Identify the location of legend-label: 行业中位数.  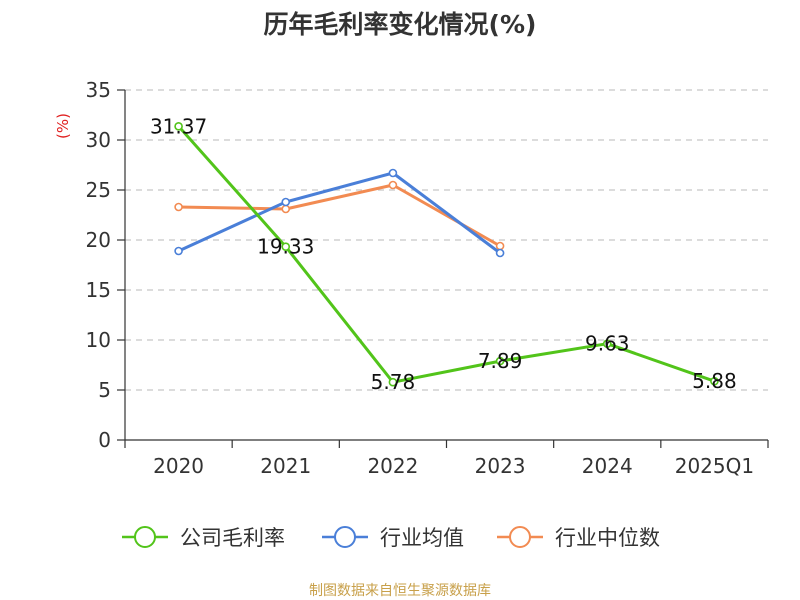
(607, 538).